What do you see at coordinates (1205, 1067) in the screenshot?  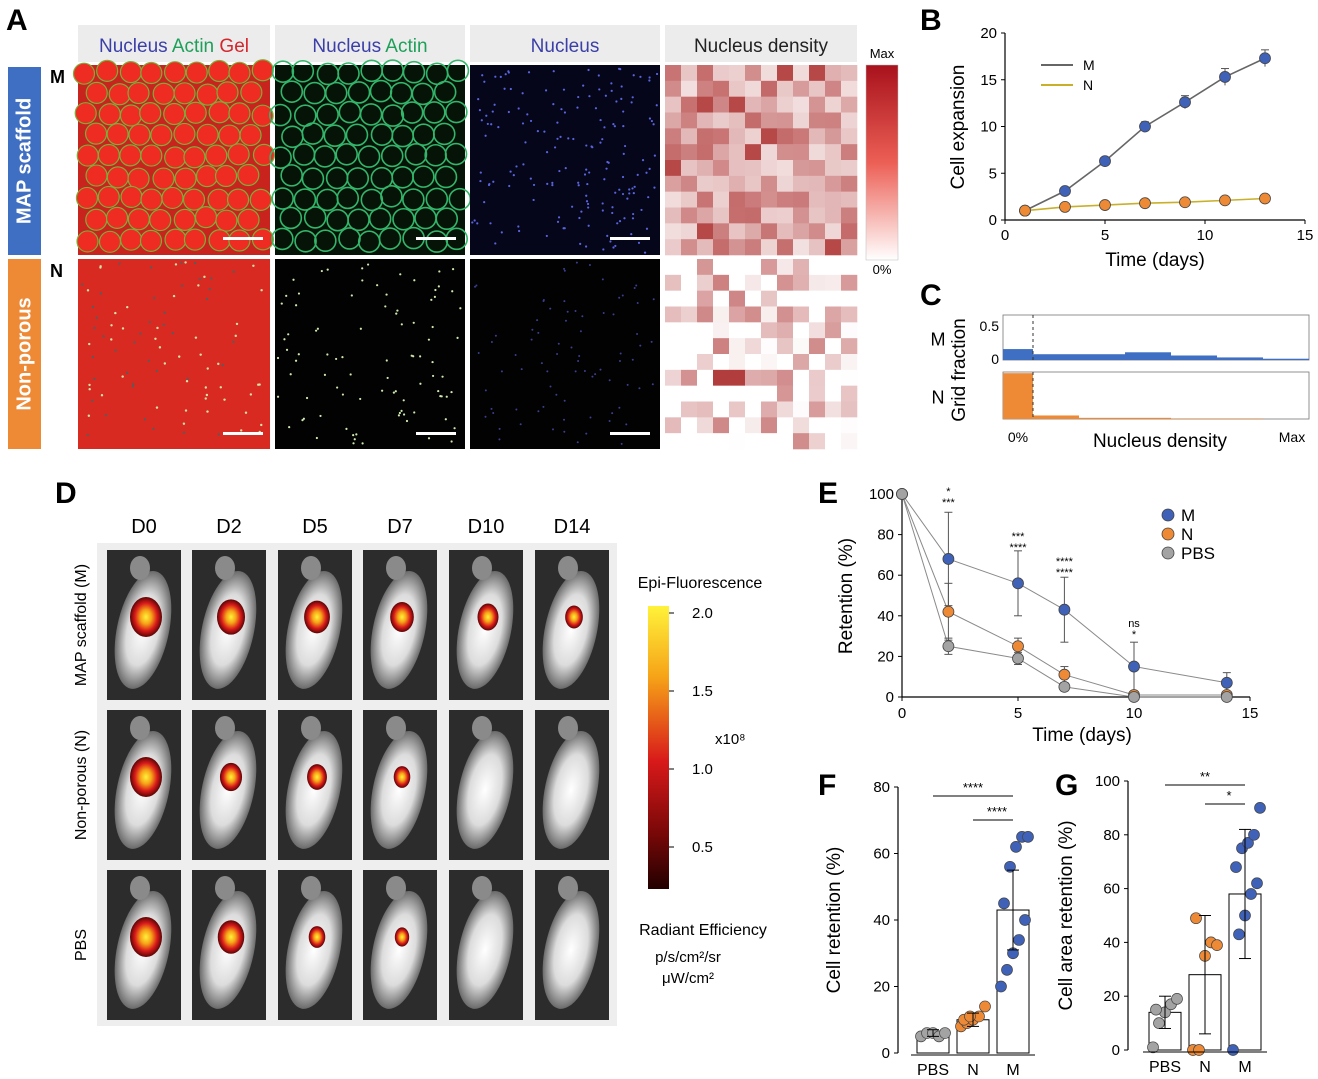 I see `category-label: N` at bounding box center [1205, 1067].